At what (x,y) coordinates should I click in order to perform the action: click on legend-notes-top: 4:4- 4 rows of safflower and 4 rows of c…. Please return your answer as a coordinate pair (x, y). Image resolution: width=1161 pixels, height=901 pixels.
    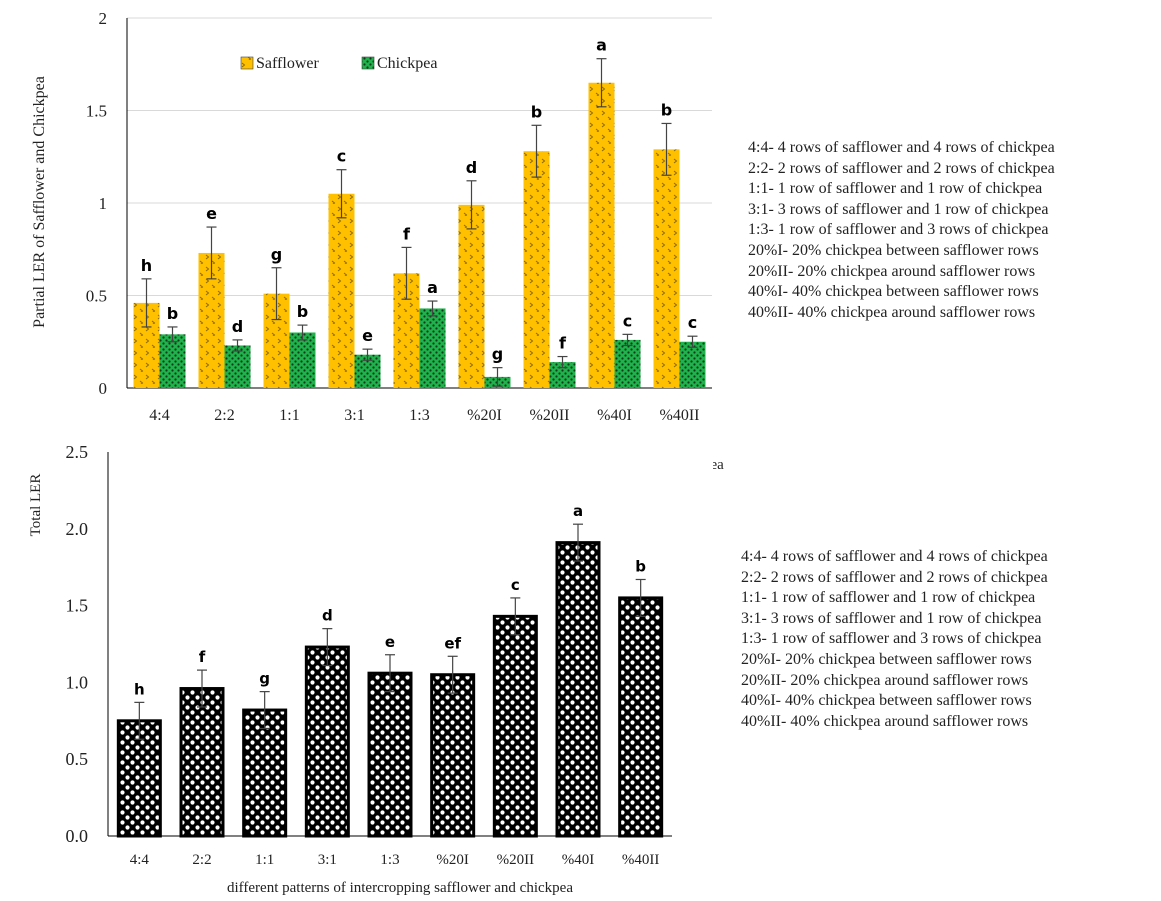
    Looking at the image, I should click on (901, 230).